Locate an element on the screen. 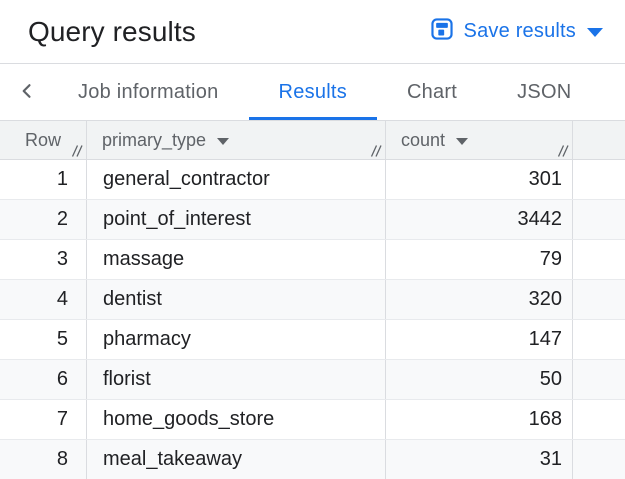 This screenshot has width=625, height=479. row-number-cell: 1 is located at coordinates (43, 179).